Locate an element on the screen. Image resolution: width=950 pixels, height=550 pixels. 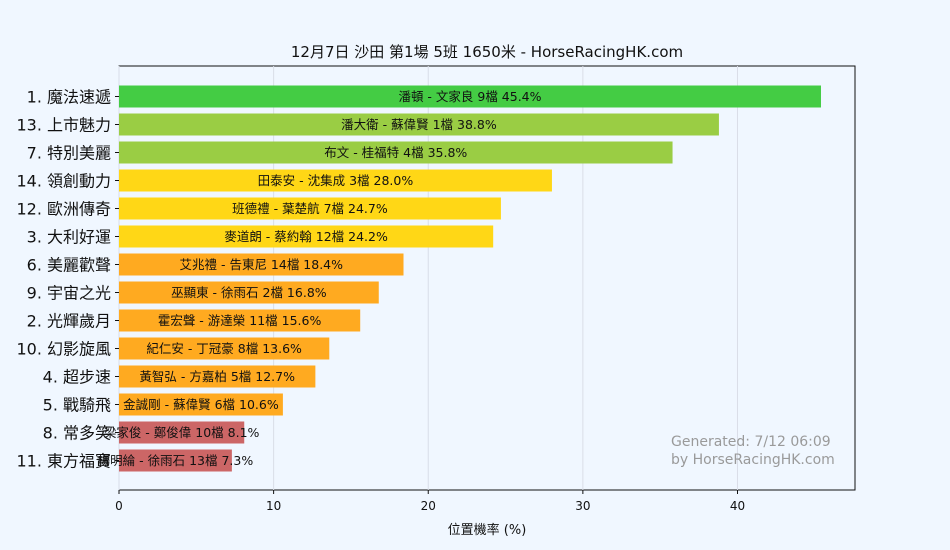
bar-label: 潘大衛 - 蘇偉賢 1檔 38.8% is located at coordinates (419, 124).